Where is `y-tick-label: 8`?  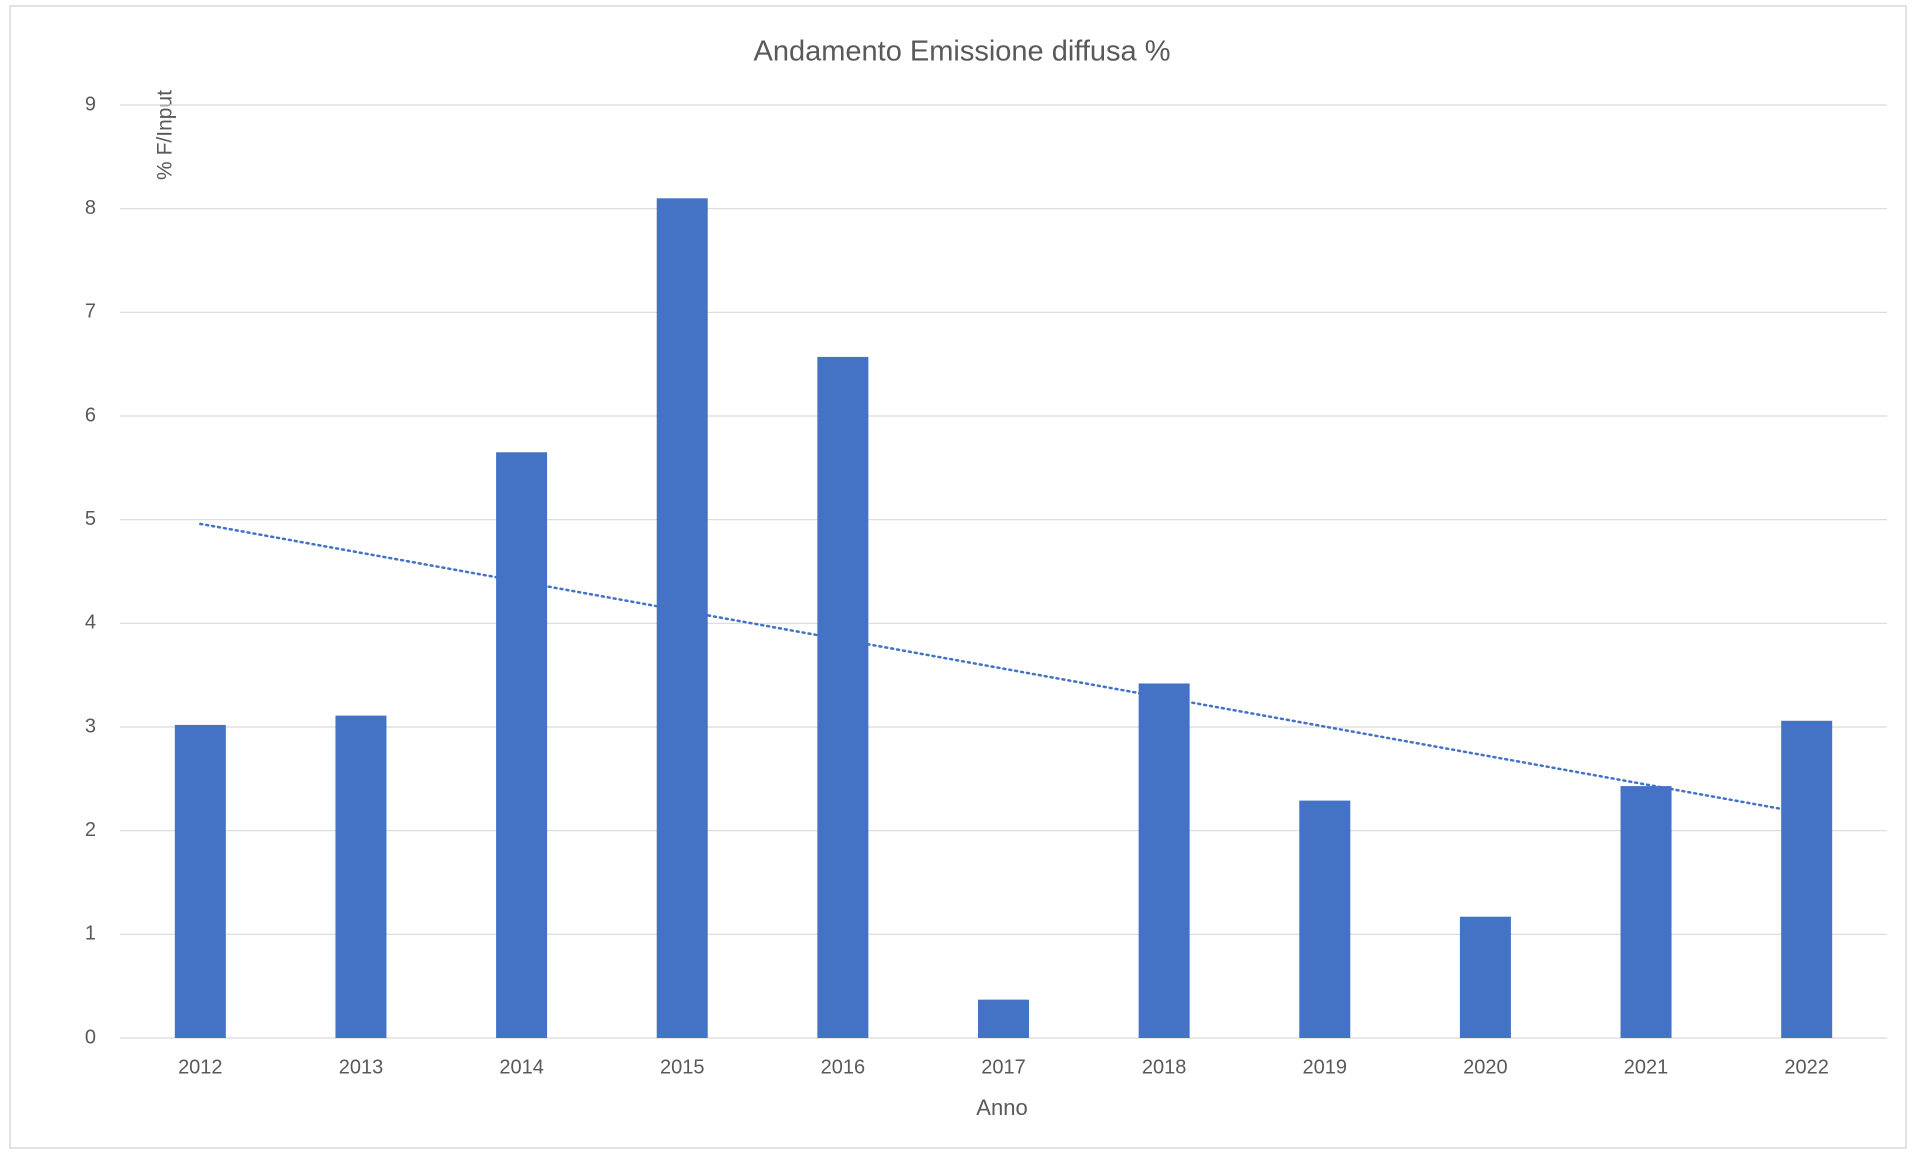 y-tick-label: 8 is located at coordinates (90, 208).